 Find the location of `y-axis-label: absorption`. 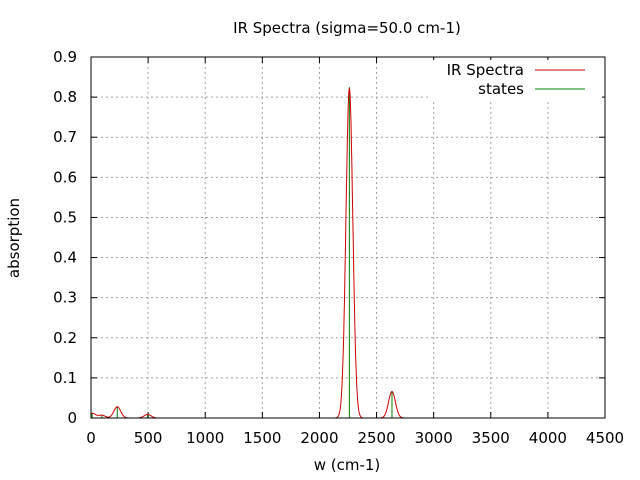

y-axis-label: absorption is located at coordinates (14, 238).